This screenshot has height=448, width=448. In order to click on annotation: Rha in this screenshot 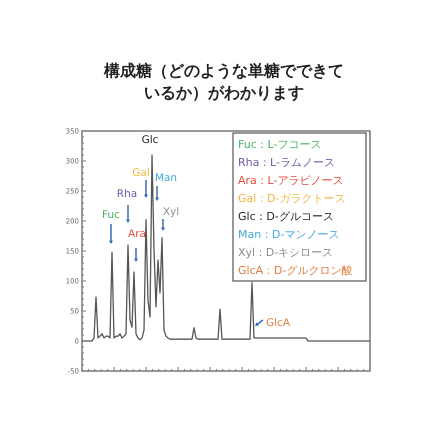, I will do `click(127, 194)`.